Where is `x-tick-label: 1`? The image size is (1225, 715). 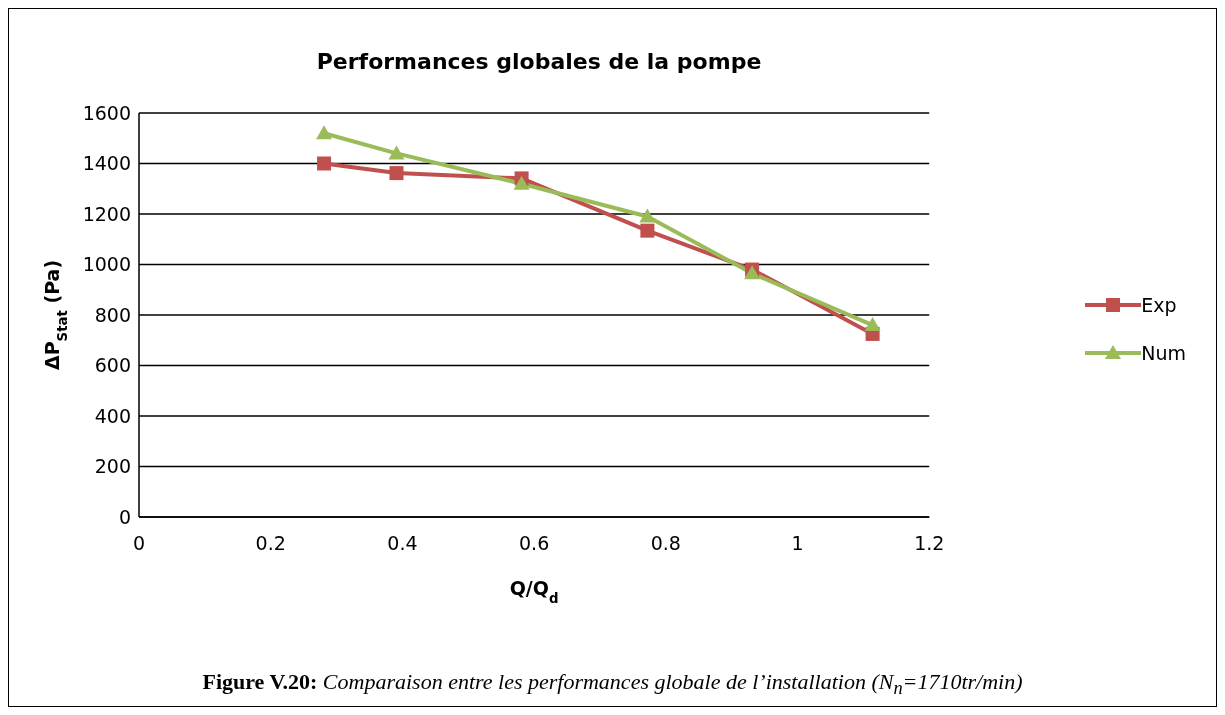
x-tick-label: 1 is located at coordinates (797, 543).